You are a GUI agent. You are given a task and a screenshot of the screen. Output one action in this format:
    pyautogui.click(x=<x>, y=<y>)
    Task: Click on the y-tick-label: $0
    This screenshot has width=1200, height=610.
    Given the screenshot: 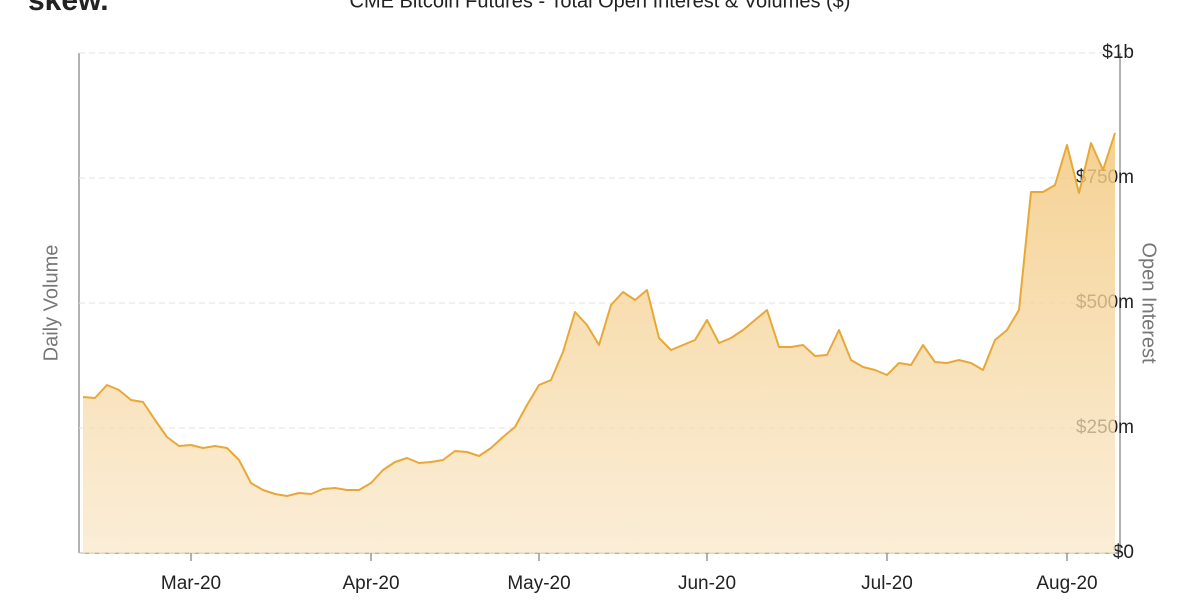 What is the action you would take?
    pyautogui.click(x=1123, y=552)
    